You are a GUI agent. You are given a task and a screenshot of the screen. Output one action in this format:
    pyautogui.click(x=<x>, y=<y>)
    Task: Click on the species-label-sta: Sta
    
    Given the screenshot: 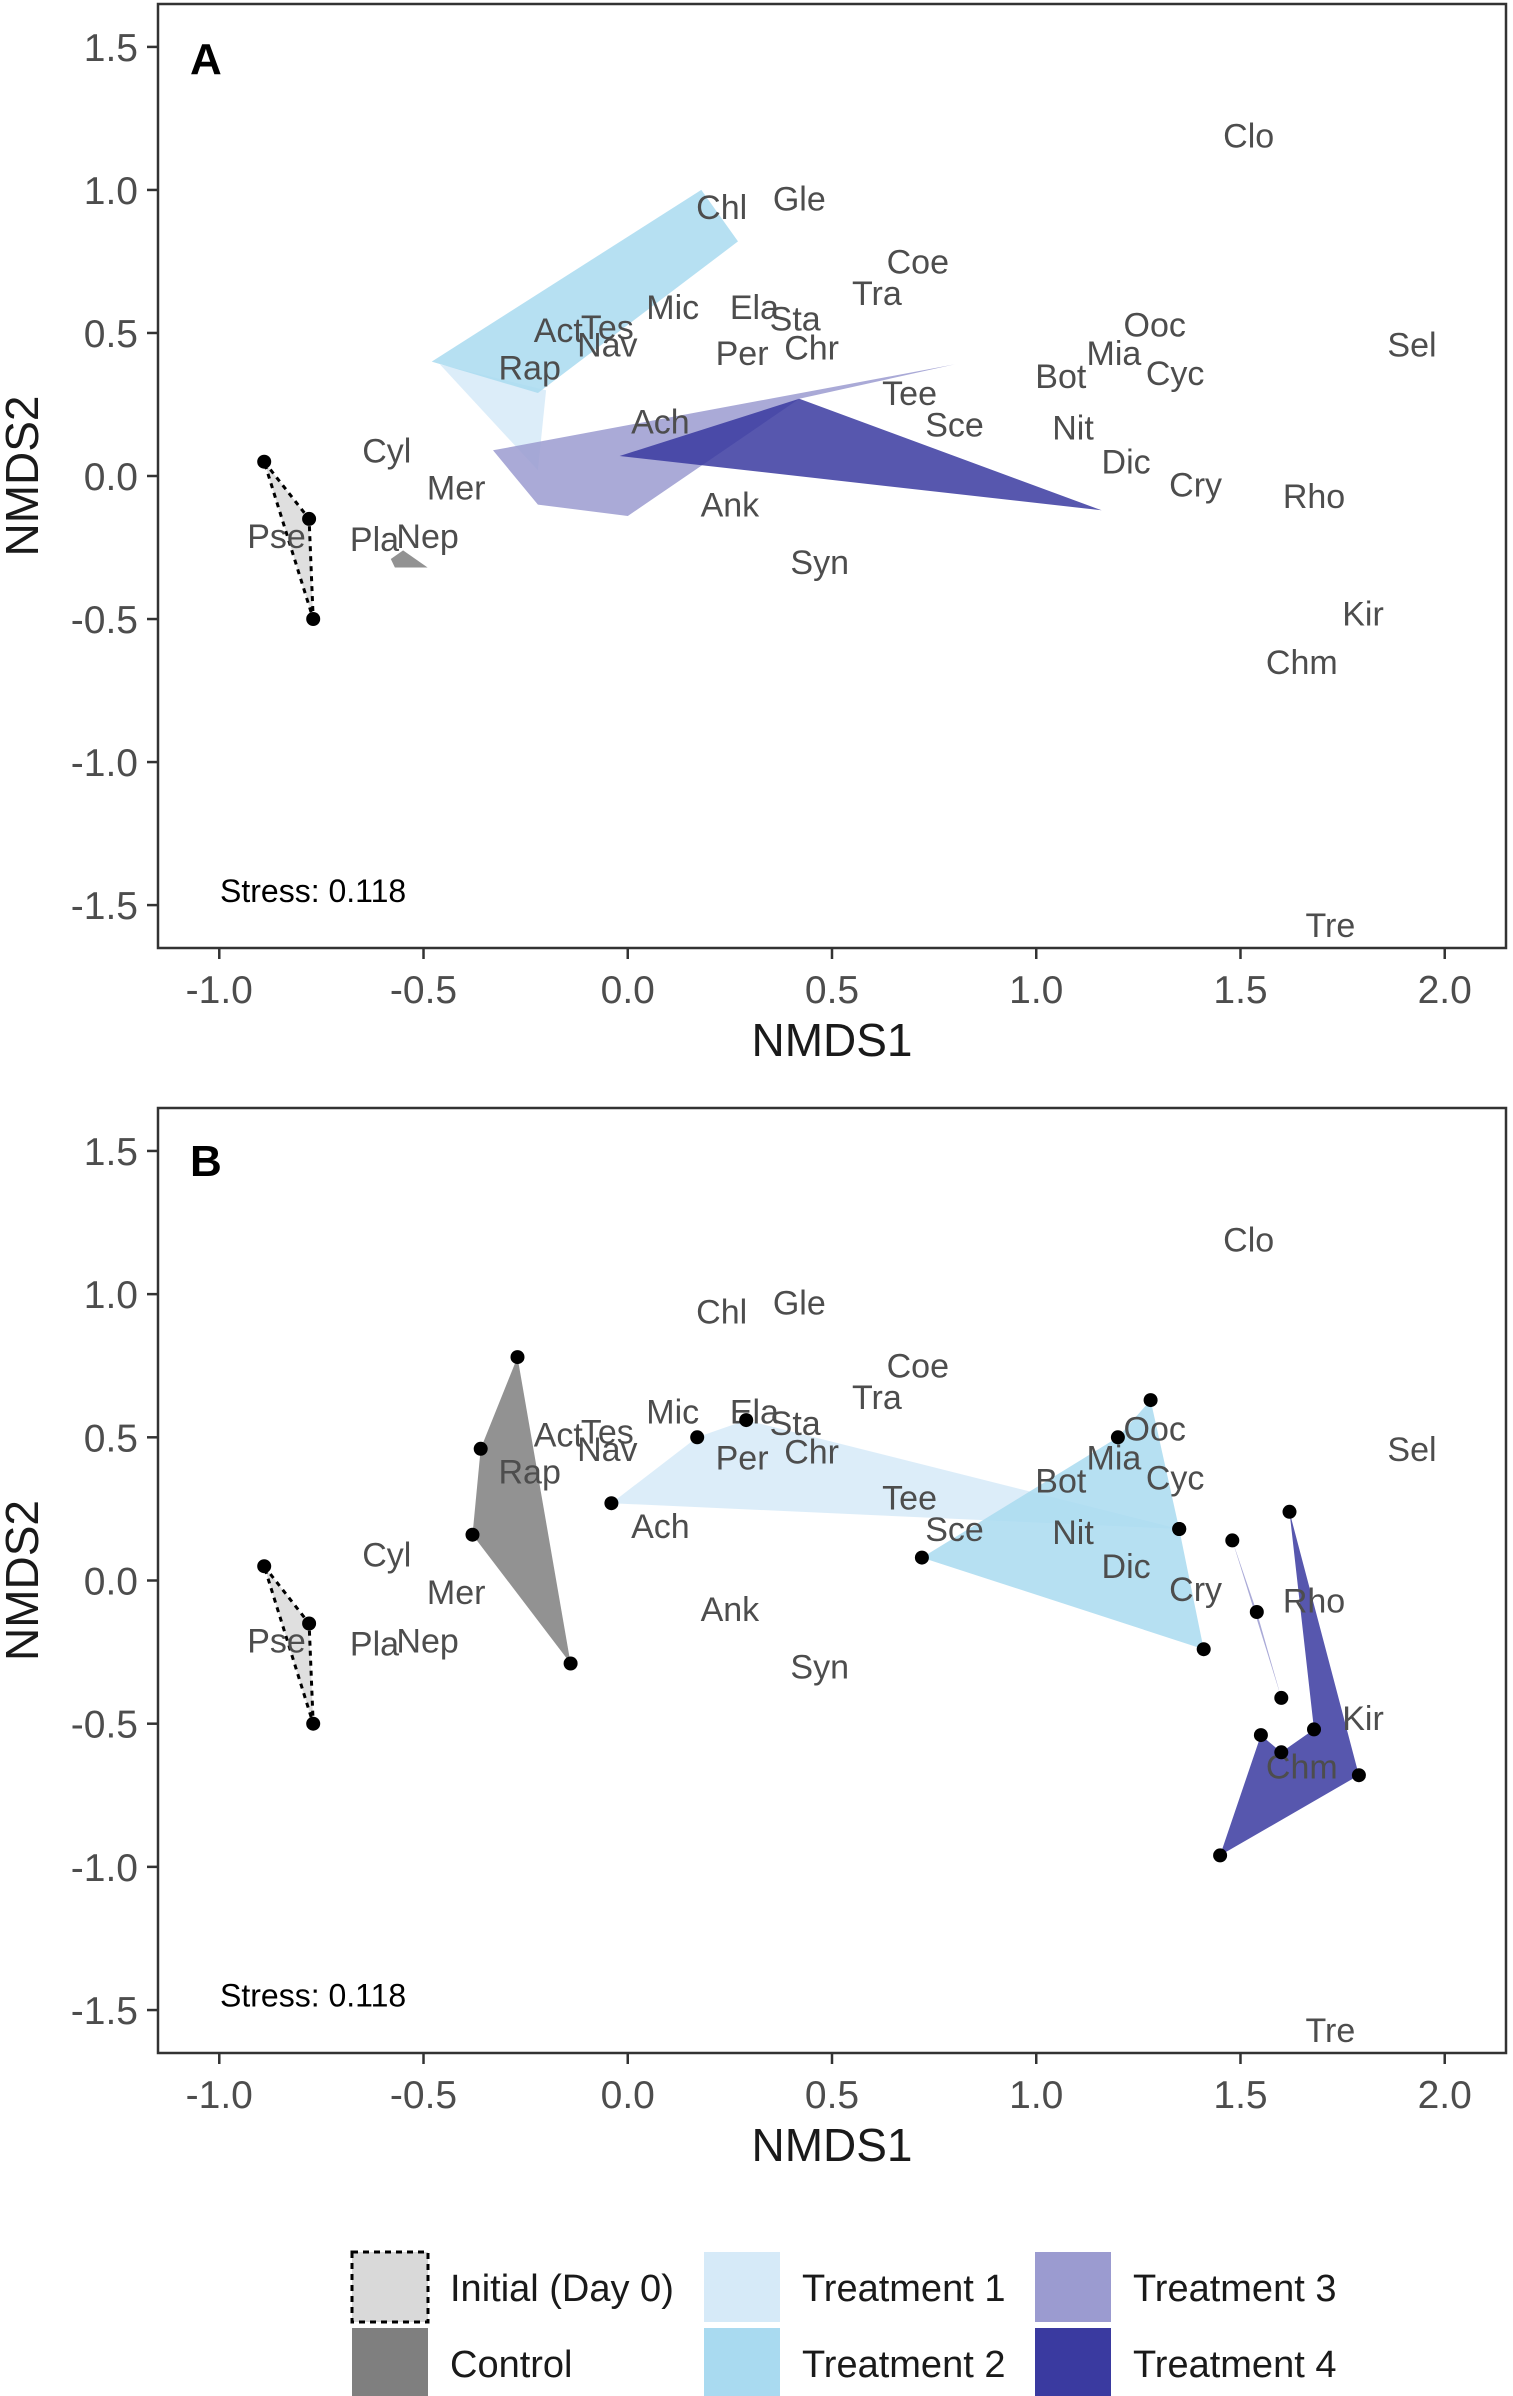 What is the action you would take?
    pyautogui.click(x=795, y=320)
    